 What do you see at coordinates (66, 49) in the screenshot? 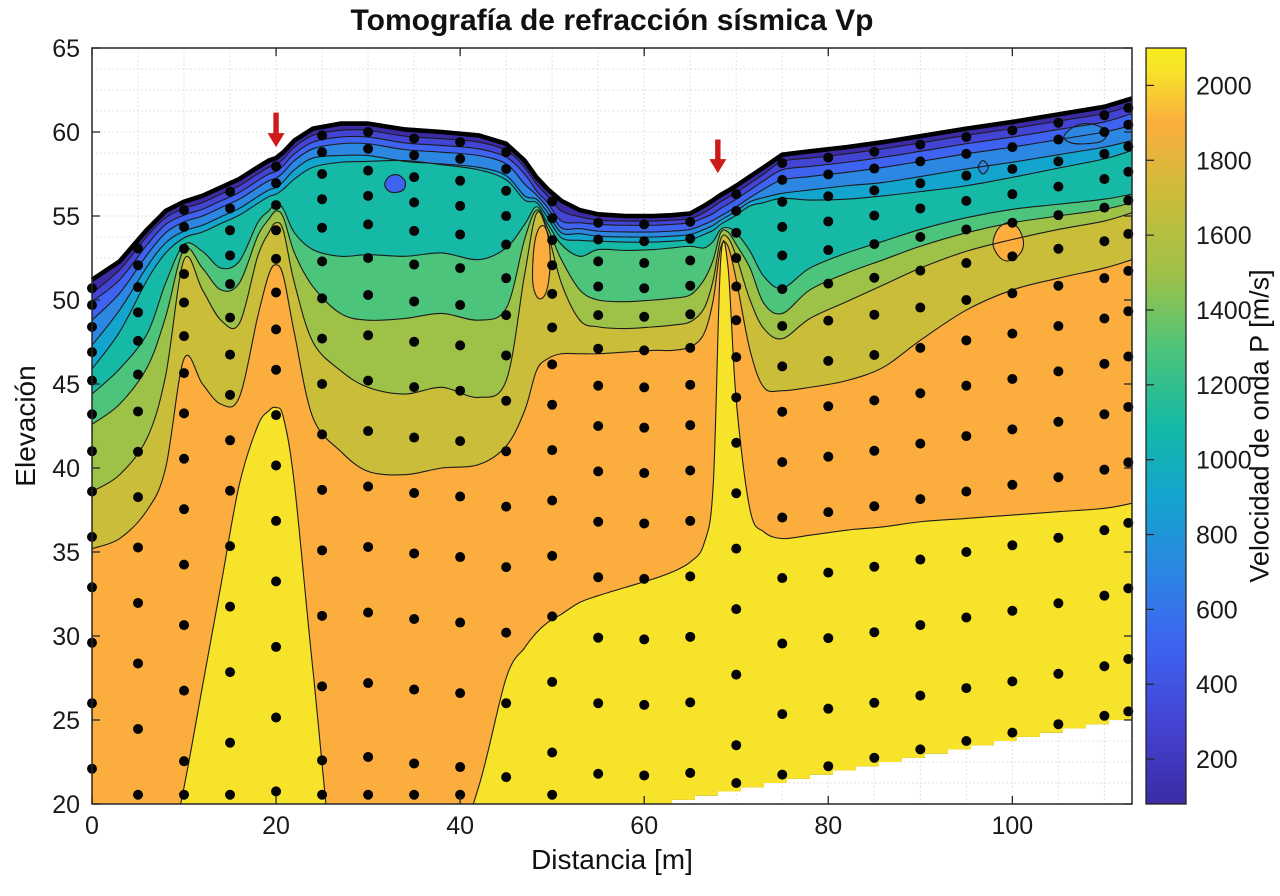
I see `y-tick-label: 65` at bounding box center [66, 49].